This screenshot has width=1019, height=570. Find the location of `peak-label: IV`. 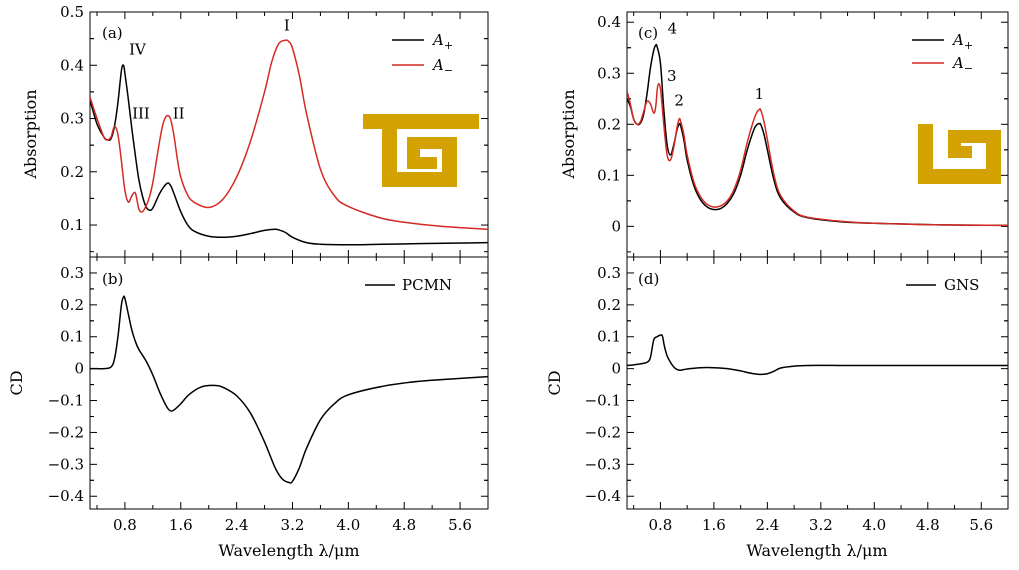

peak-label: IV is located at coordinates (138, 50).